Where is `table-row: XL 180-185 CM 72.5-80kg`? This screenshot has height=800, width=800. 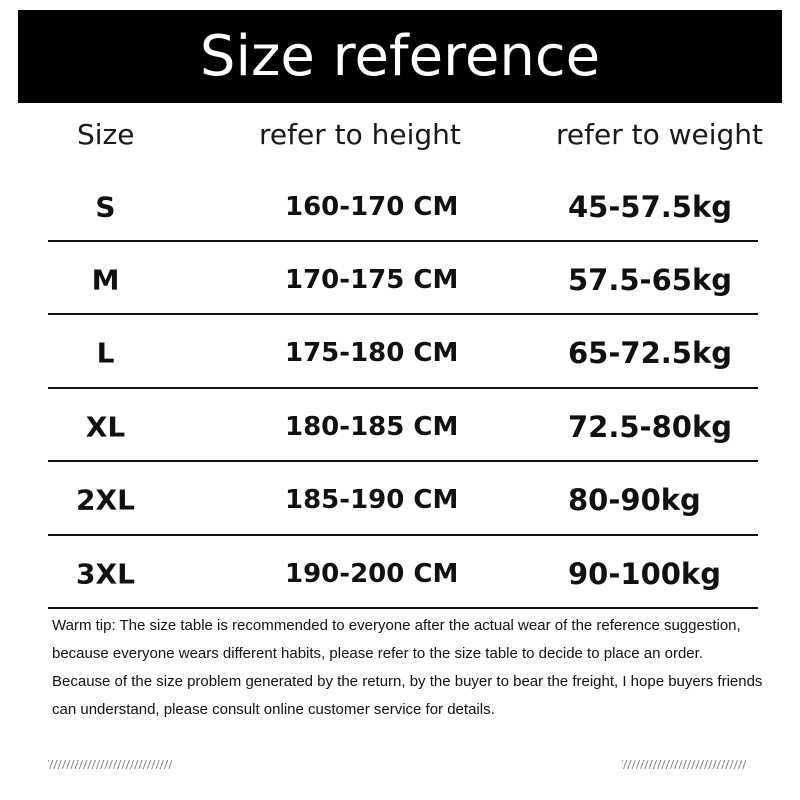 table-row: XL 180-185 CM 72.5-80kg is located at coordinates (403, 426).